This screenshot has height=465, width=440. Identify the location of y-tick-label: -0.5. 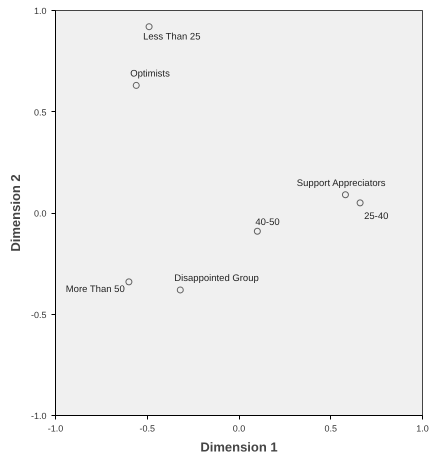
(38, 315).